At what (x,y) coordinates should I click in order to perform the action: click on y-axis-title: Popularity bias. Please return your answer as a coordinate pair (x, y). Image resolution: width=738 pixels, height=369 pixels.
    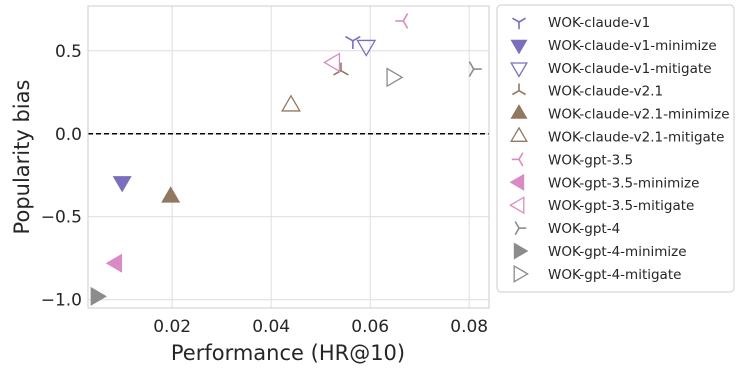
    Looking at the image, I should click on (22, 157).